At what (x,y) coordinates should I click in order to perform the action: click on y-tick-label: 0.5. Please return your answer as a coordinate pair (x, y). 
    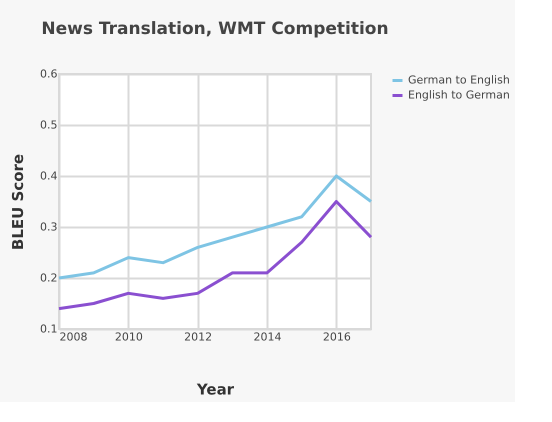
    Looking at the image, I should click on (49, 125).